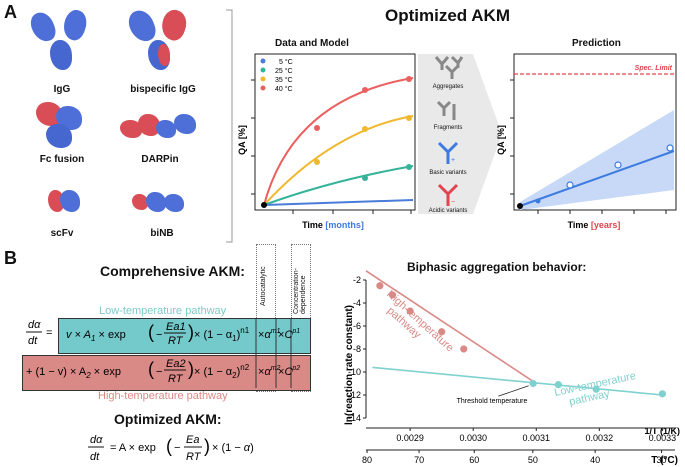 The image size is (685, 467). What do you see at coordinates (447, 15) in the screenshot?
I see `optimized-akm-title: Optimized AKM` at bounding box center [447, 15].